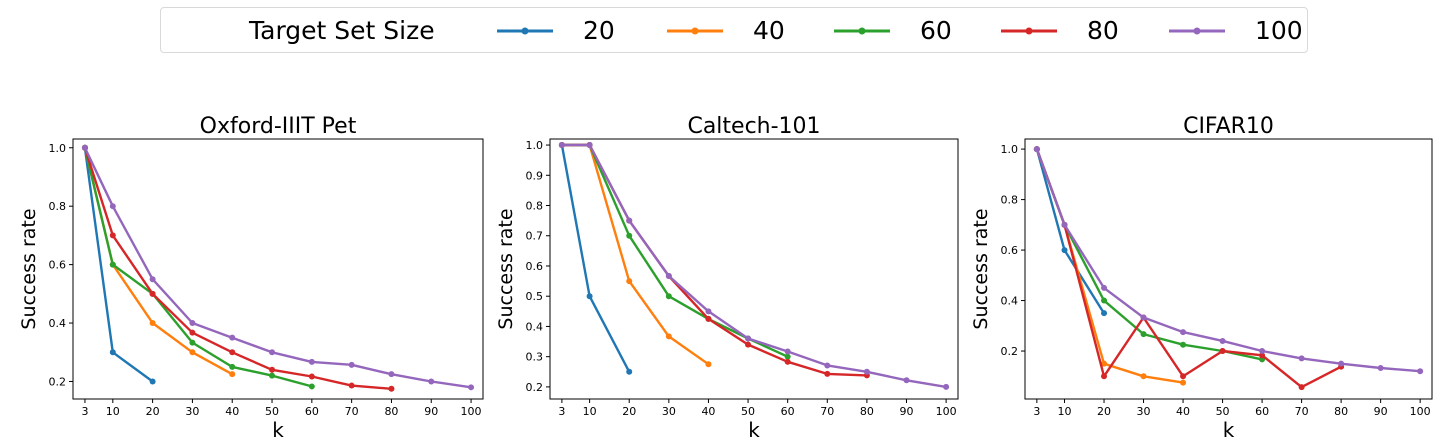 Image resolution: width=1444 pixels, height=448 pixels. What do you see at coordinates (907, 411) in the screenshot?
I see `x-tick-label: 90` at bounding box center [907, 411].